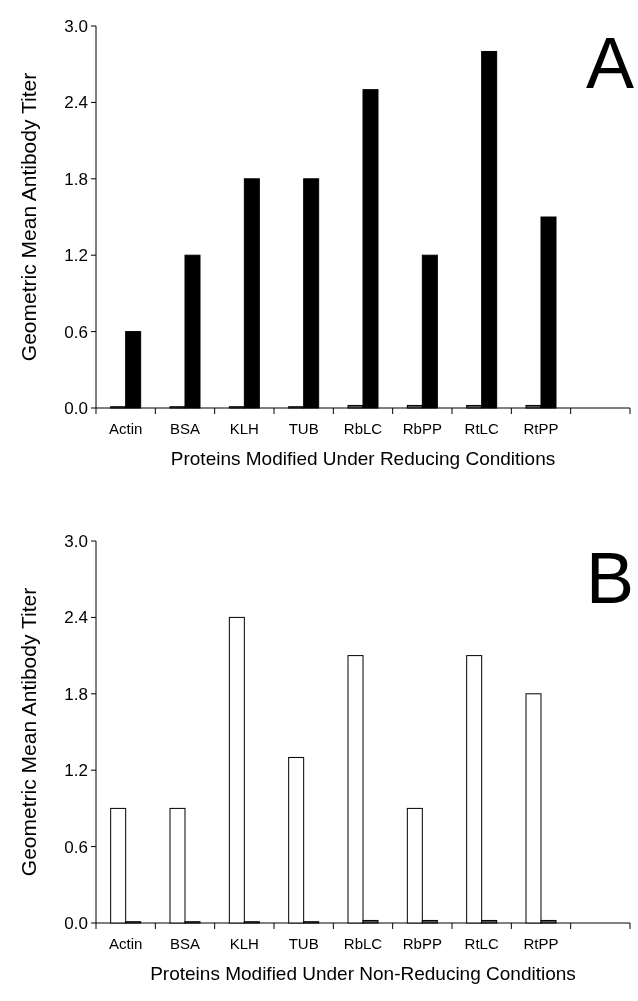  What do you see at coordinates (609, 578) in the screenshot?
I see `annotation: B` at bounding box center [609, 578].